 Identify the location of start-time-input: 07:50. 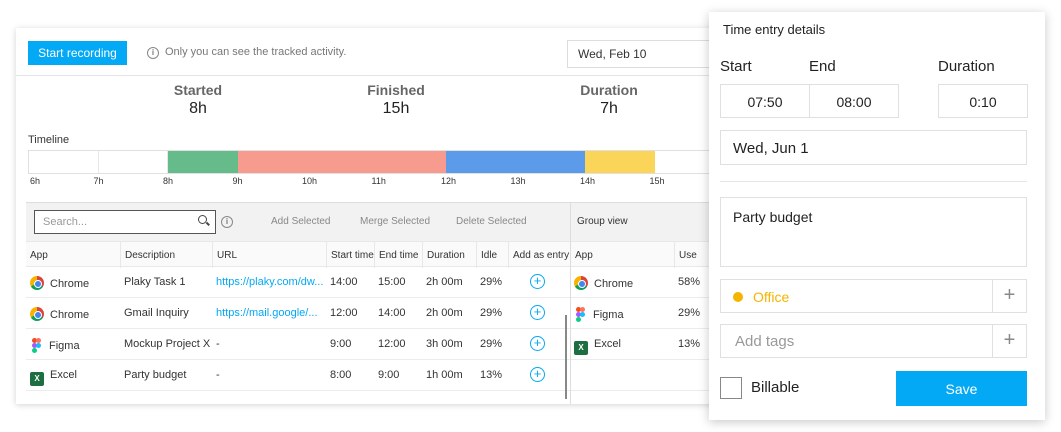
(765, 101).